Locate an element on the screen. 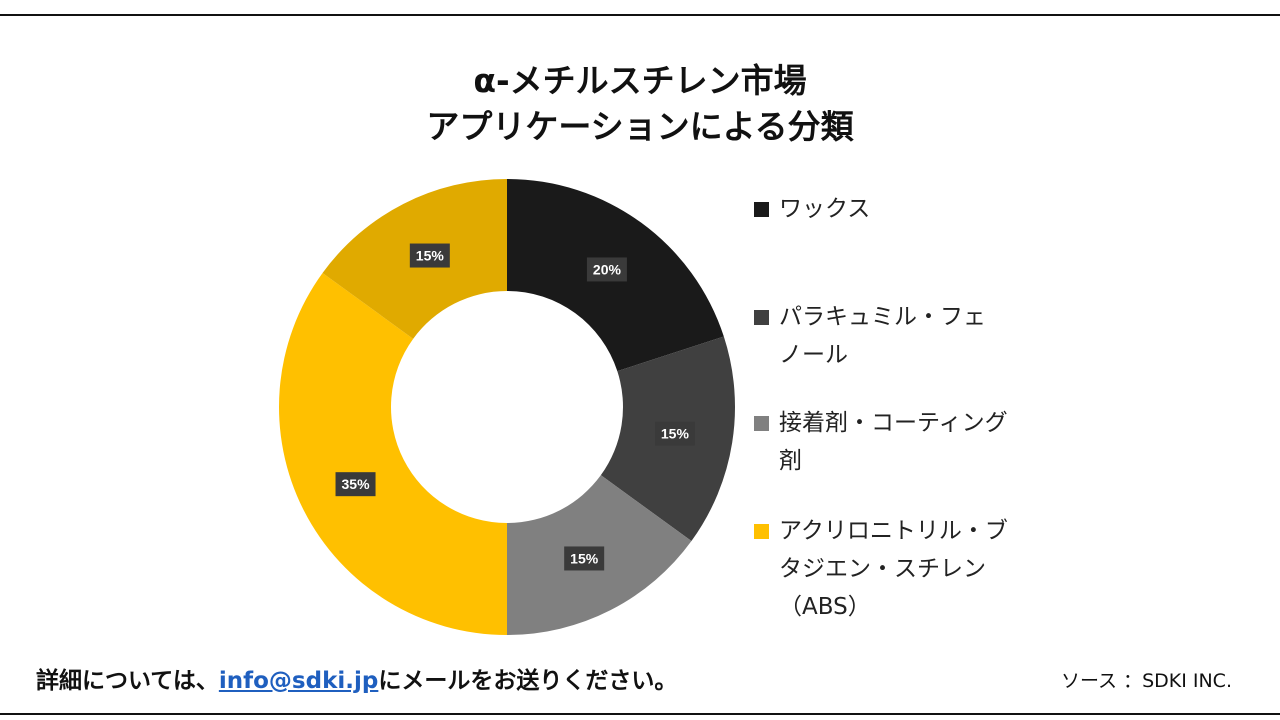 The image size is (1280, 720). data-label-text-adhesives: 15% is located at coordinates (584, 558).